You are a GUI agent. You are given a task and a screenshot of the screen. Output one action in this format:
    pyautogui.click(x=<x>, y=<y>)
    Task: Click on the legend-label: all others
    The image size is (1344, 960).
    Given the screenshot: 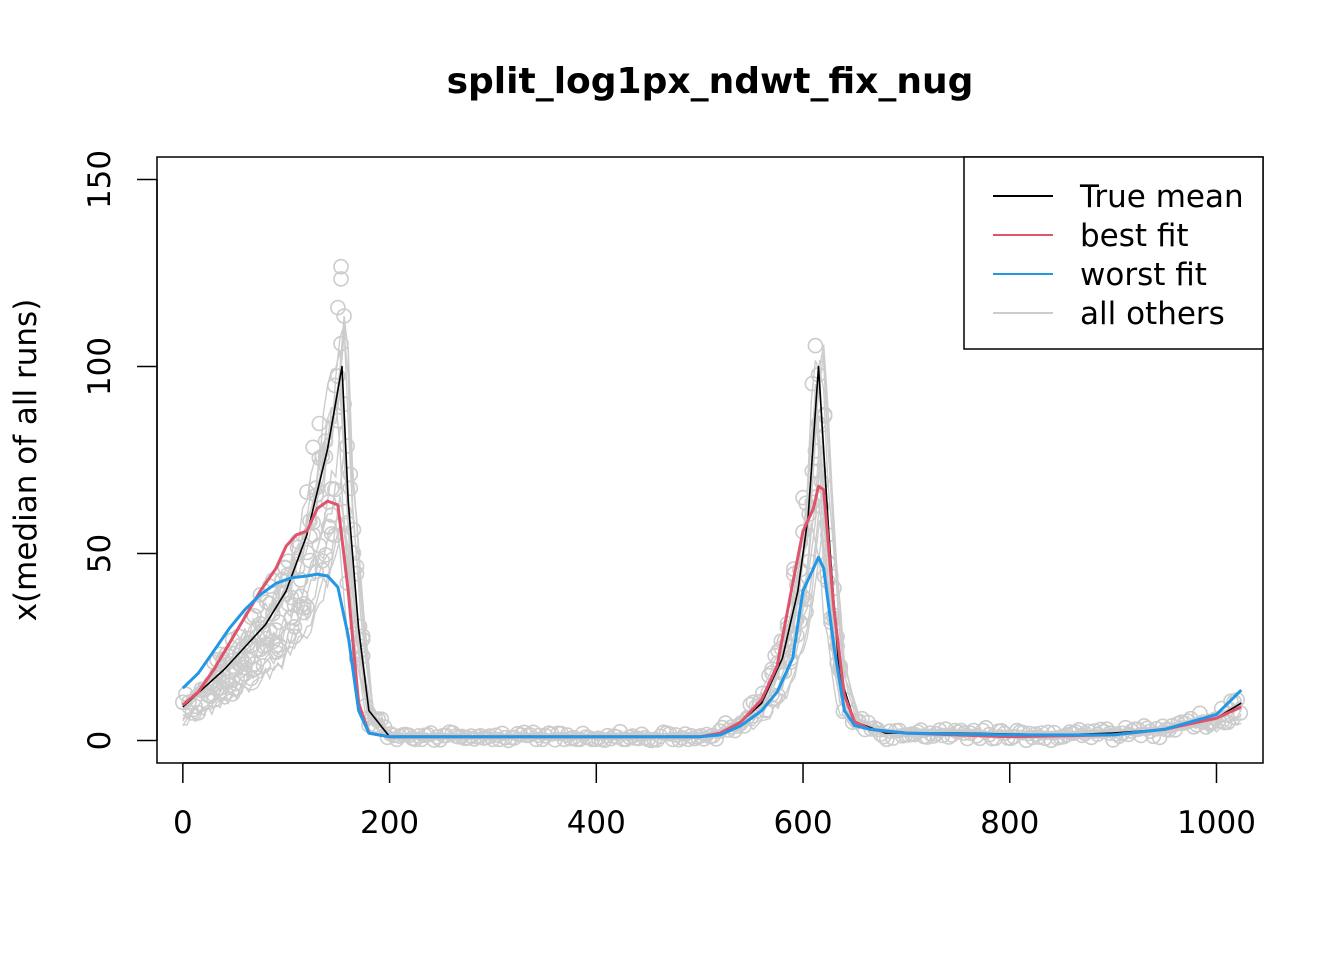 What is the action you would take?
    pyautogui.click(x=1152, y=314)
    